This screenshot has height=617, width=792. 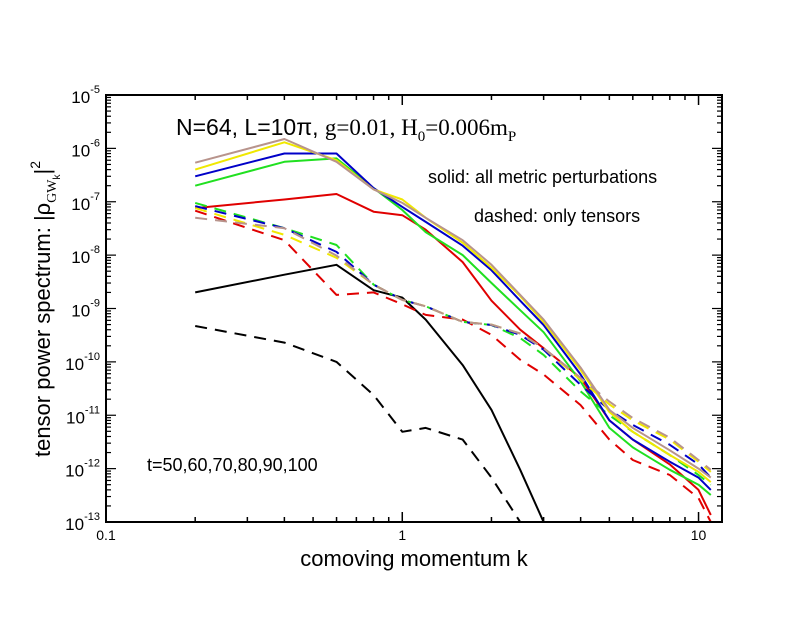 I want to click on y-tick-label: 10⁻¹⁰, so click(x=82, y=362).